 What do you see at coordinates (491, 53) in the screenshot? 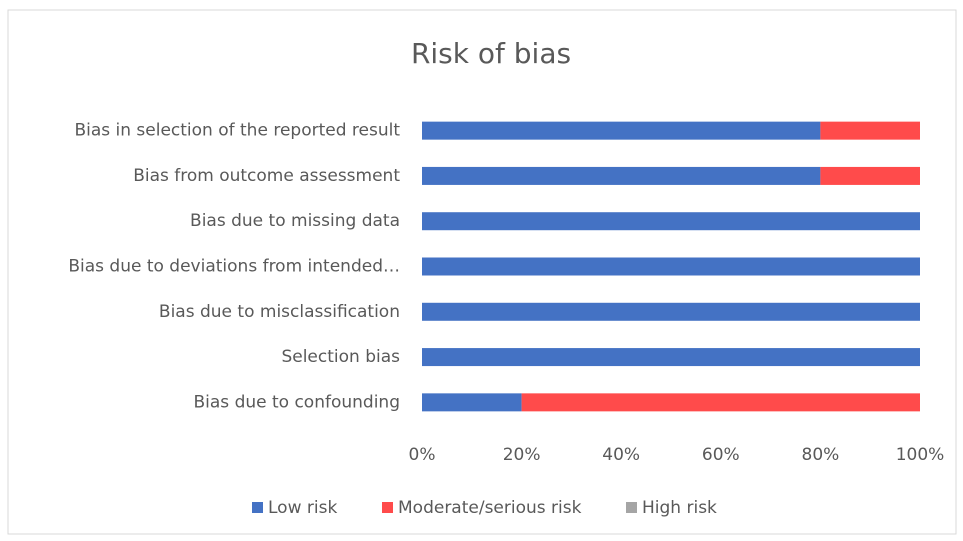
I see `chart-title: Risk of bias` at bounding box center [491, 53].